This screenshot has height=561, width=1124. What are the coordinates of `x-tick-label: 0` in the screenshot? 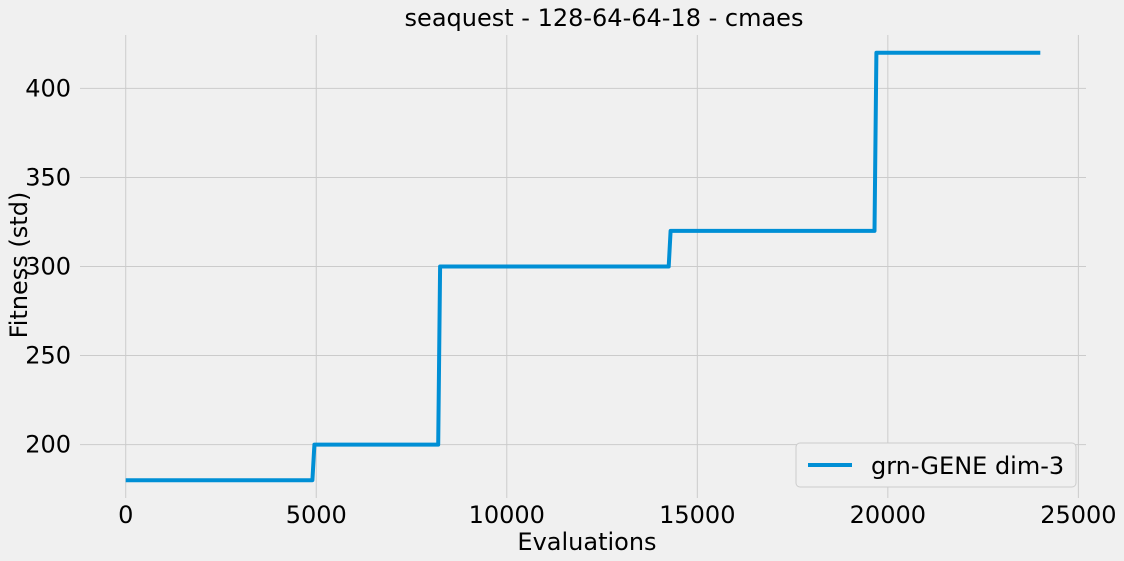 It's located at (125, 515).